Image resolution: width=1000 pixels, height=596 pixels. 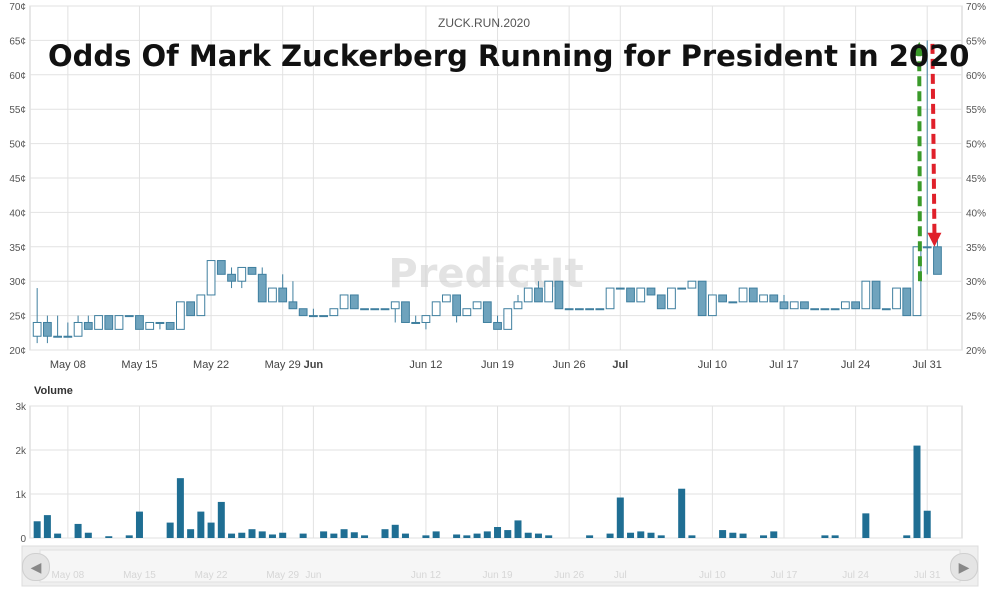 What do you see at coordinates (976, 282) in the screenshot?
I see `percent-tick-label: 30%` at bounding box center [976, 282].